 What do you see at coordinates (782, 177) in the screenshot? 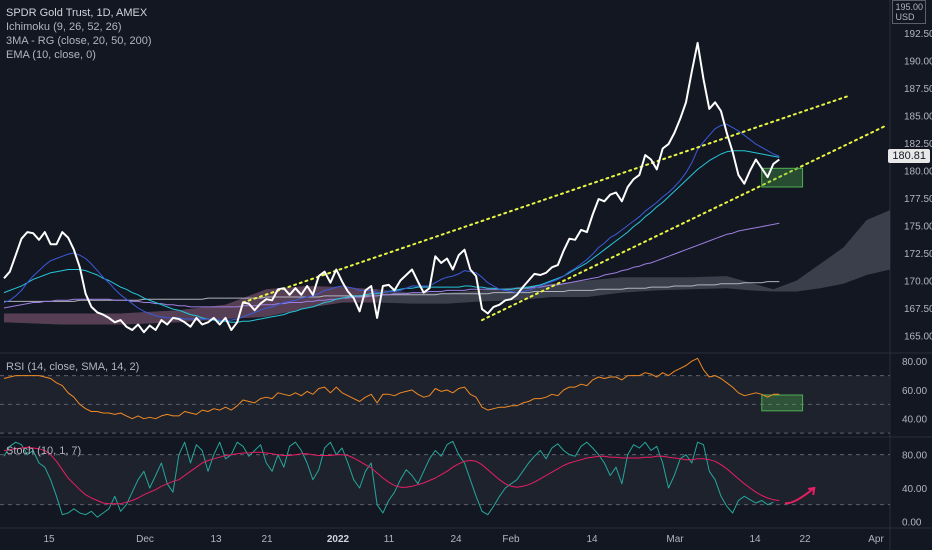
I see `support-box` at bounding box center [782, 177].